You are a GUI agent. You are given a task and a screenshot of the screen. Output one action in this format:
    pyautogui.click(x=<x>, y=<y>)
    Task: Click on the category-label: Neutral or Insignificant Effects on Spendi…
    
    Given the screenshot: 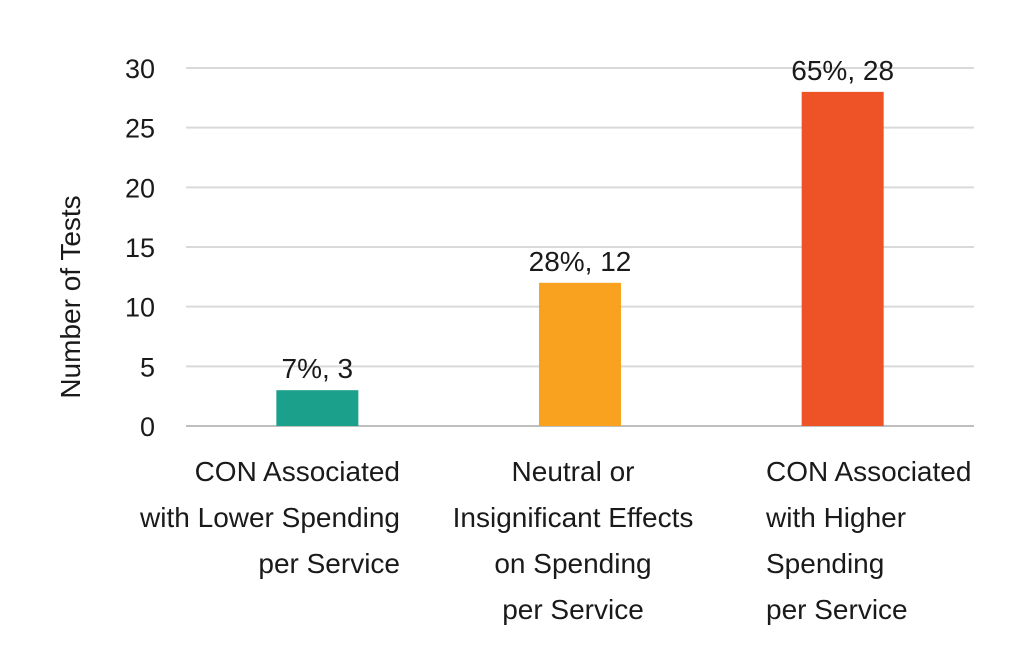 What is the action you would take?
    pyautogui.click(x=573, y=540)
    